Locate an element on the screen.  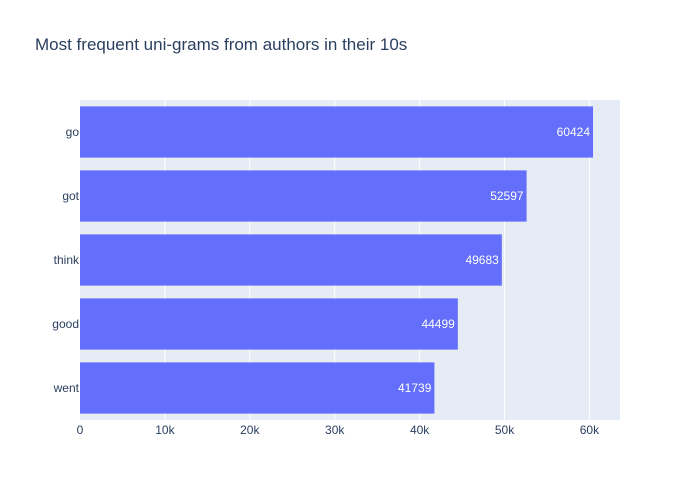
bar-good is located at coordinates (269, 324).